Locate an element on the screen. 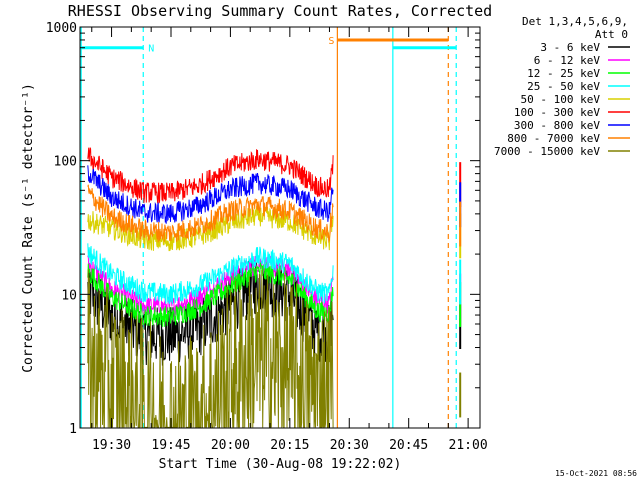 This screenshot has height=480, width=640. y-tick-label: 100 is located at coordinates (65, 162).